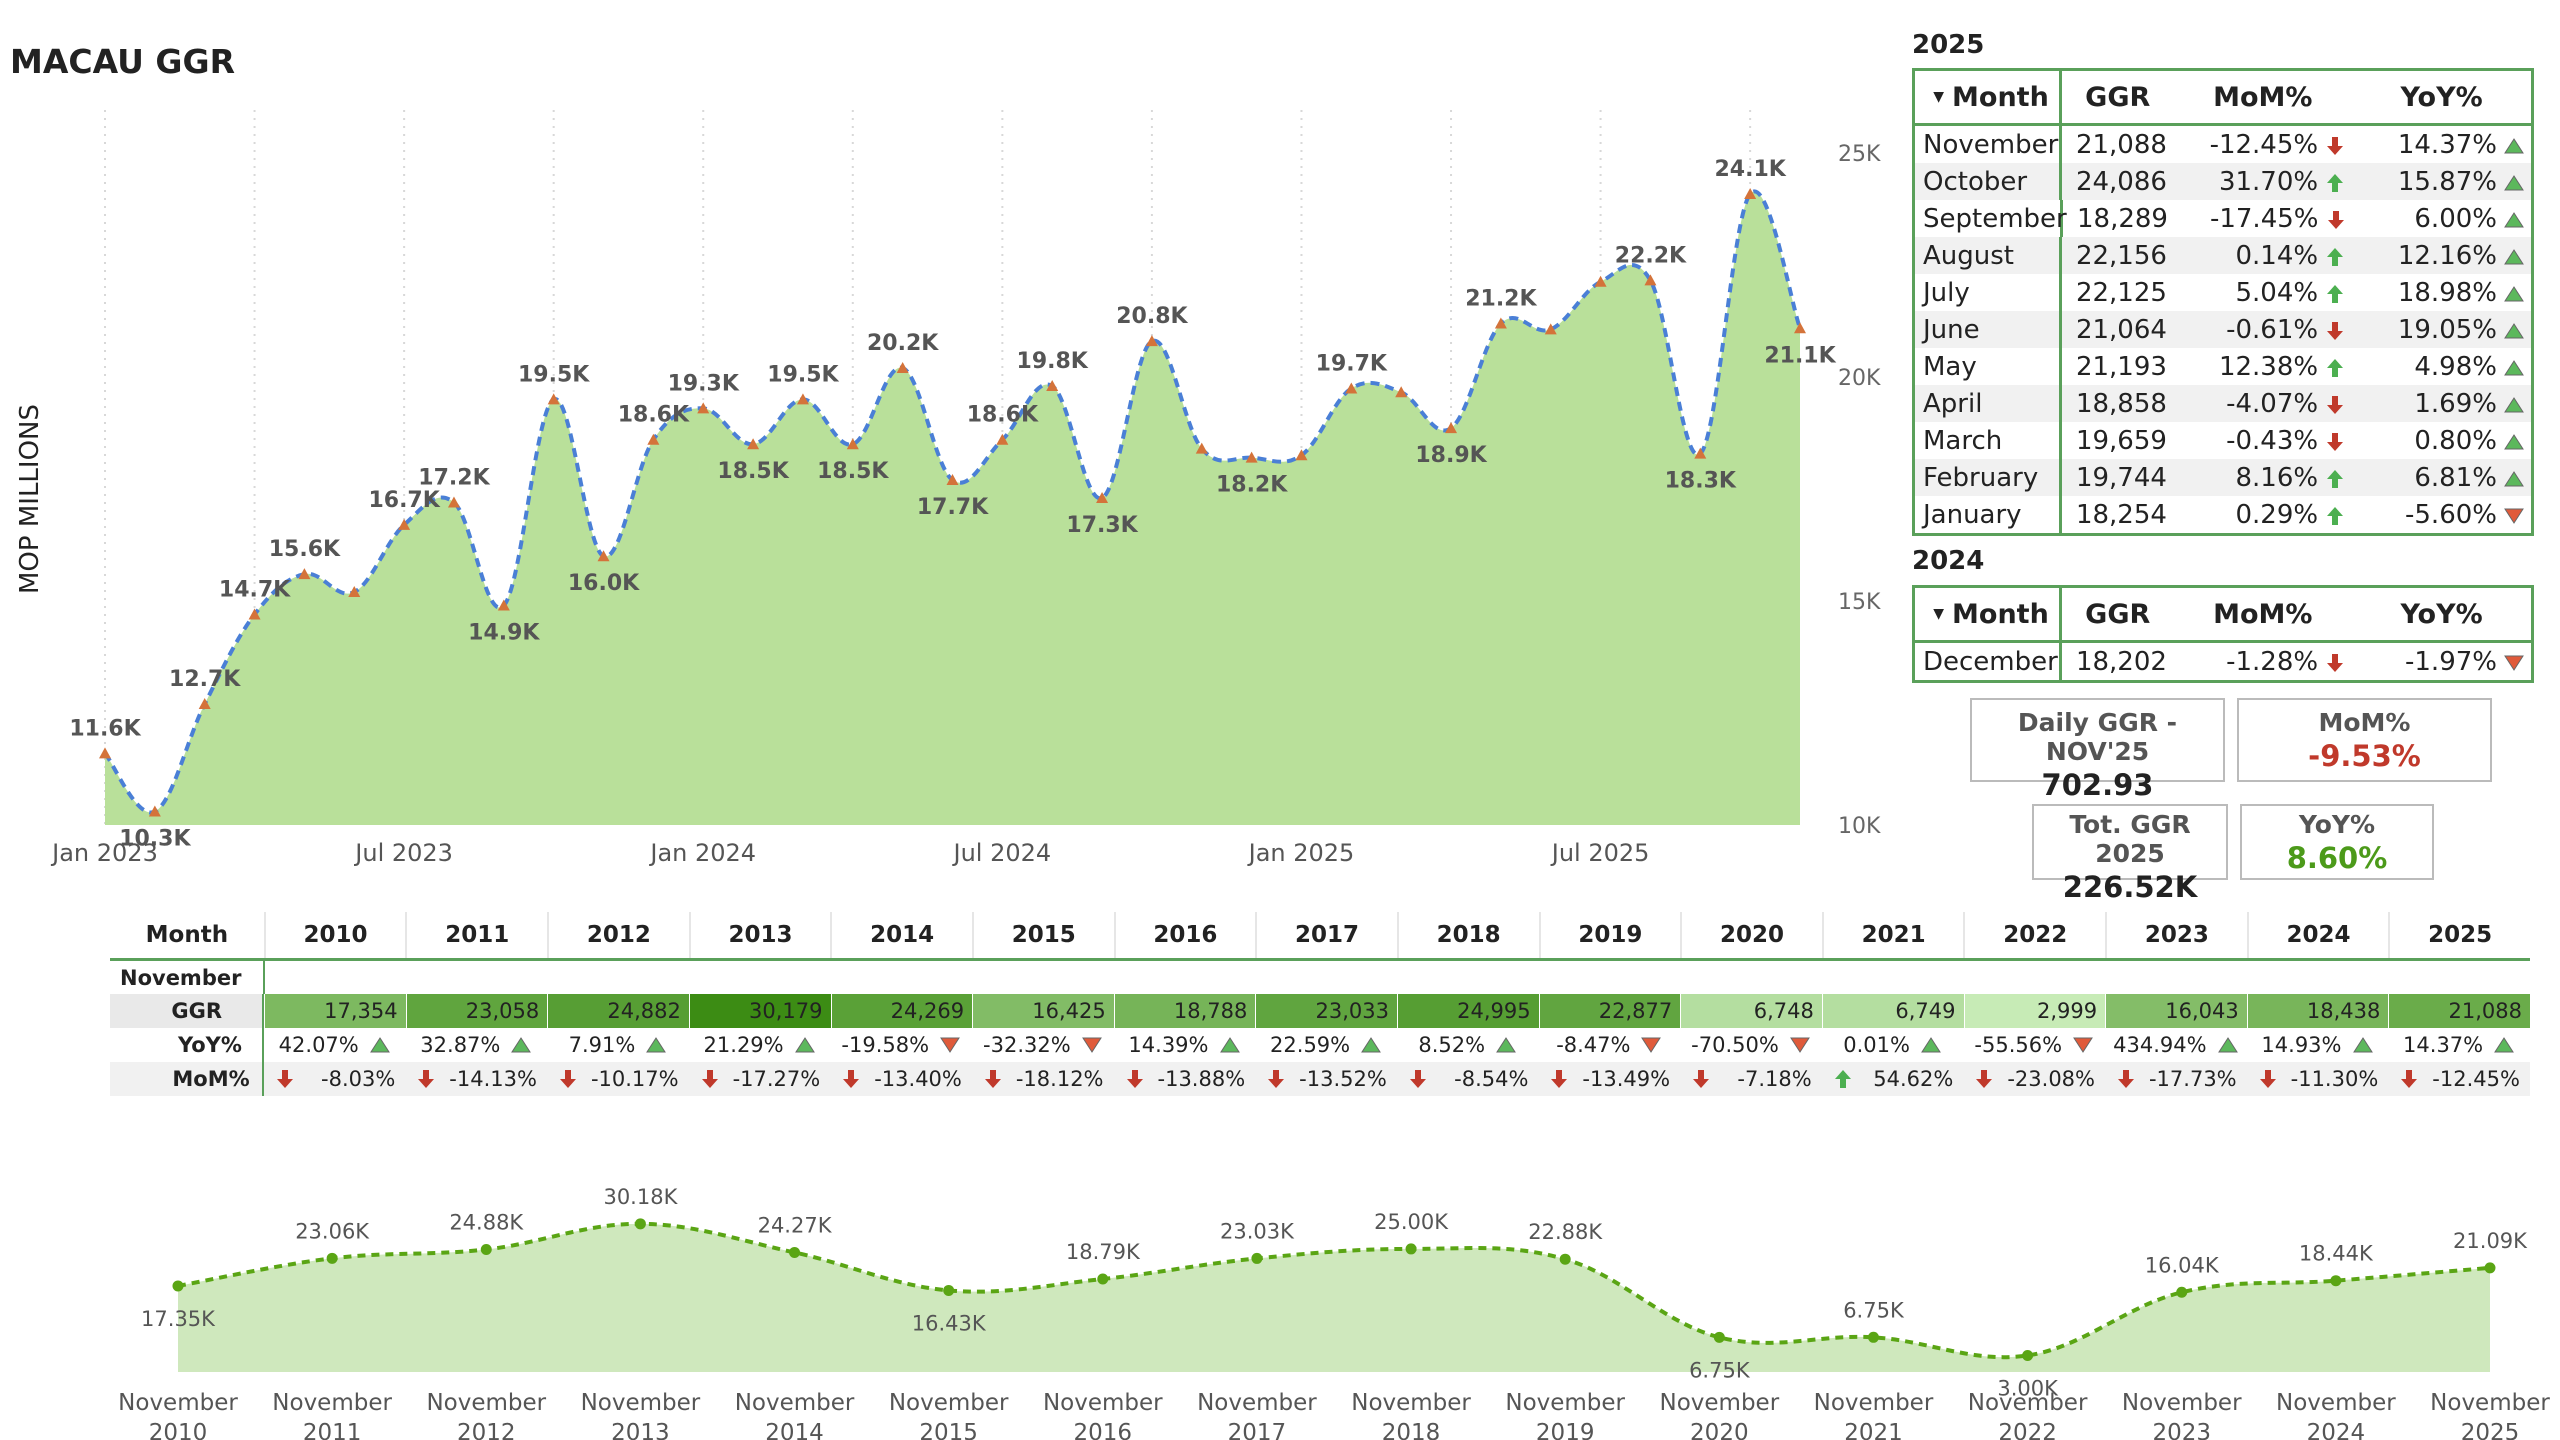 Image resolution: width=2560 pixels, height=1440 pixels. I want to click on mom-cell: -14.13%, so click(476, 1079).